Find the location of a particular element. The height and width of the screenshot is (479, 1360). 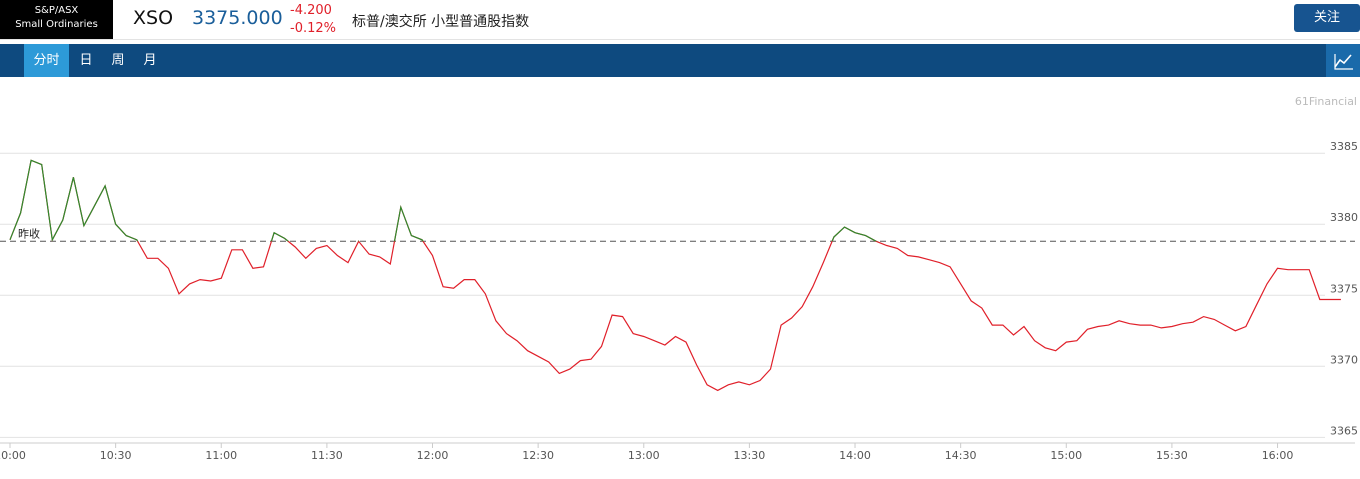

y-tick-label: 3385 is located at coordinates (1344, 146).